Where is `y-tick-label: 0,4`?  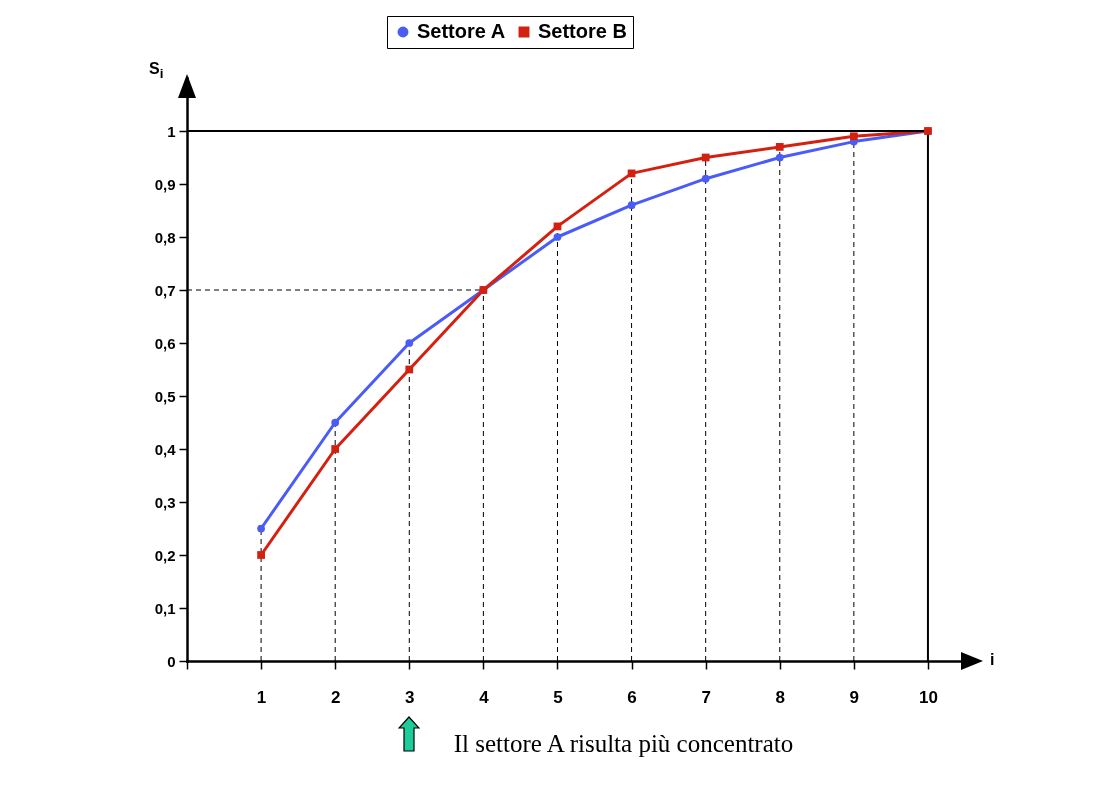 y-tick-label: 0,4 is located at coordinates (165, 449).